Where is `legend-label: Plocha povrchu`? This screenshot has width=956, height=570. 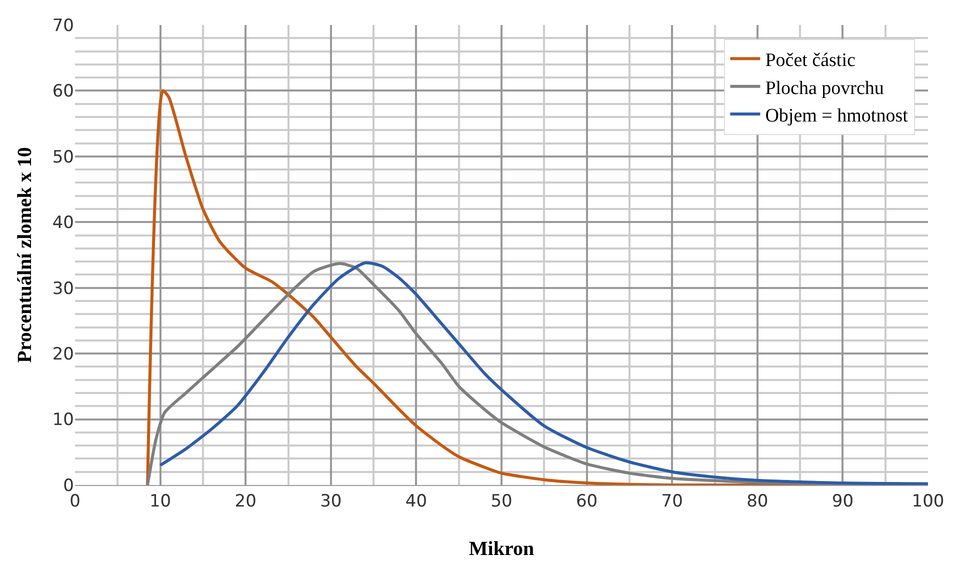
legend-label: Plocha povrchu is located at coordinates (824, 88).